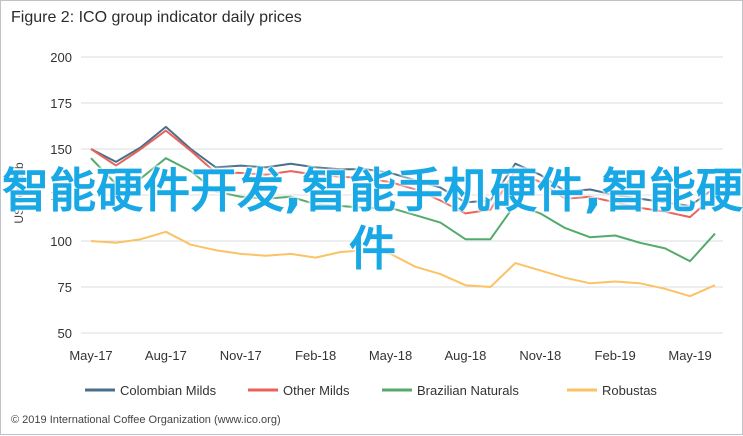 The image size is (743, 436). Describe the element at coordinates (689, 355) in the screenshot. I see `x-tick-label: May-19` at that location.